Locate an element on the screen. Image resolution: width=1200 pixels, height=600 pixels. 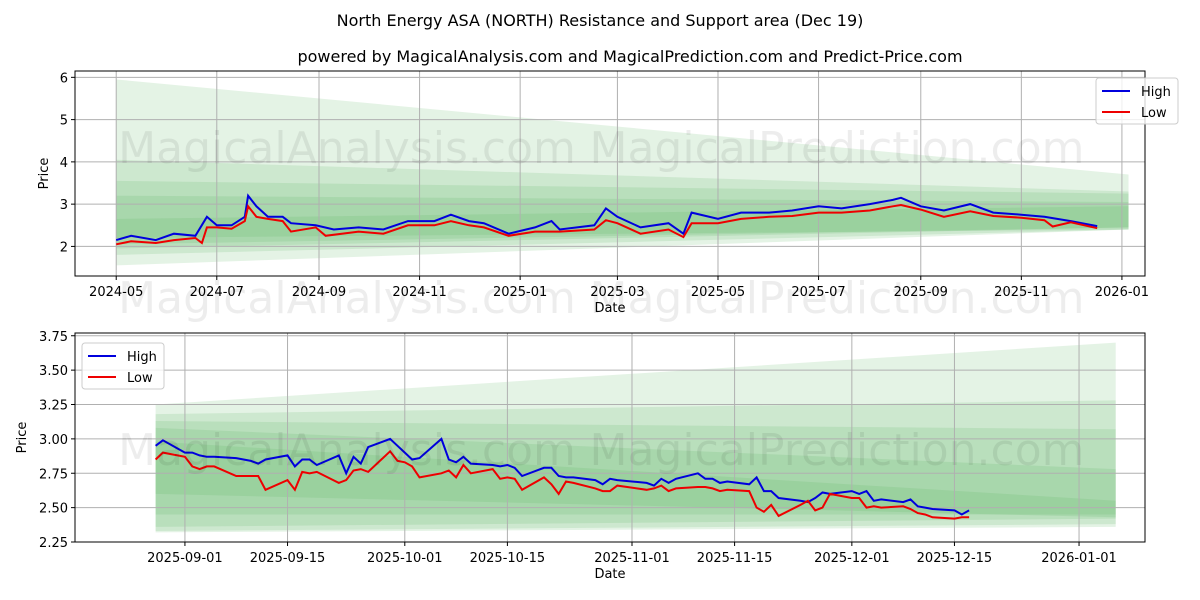
y-tick-label: 3.75 is located at coordinates (53, 337).